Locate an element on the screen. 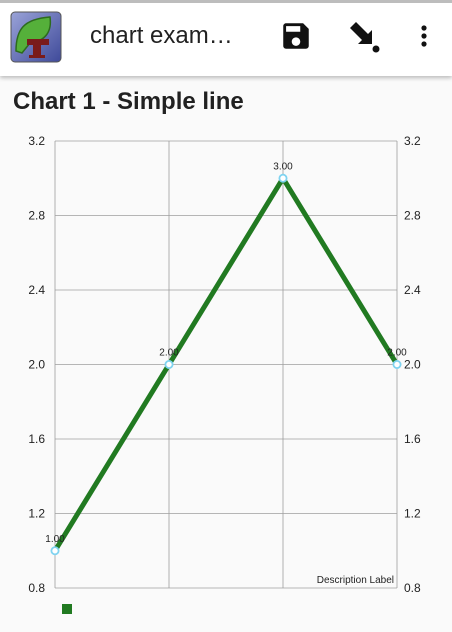 The height and width of the screenshot is (632, 452). y-tick-label-right: 2.8 is located at coordinates (412, 216).